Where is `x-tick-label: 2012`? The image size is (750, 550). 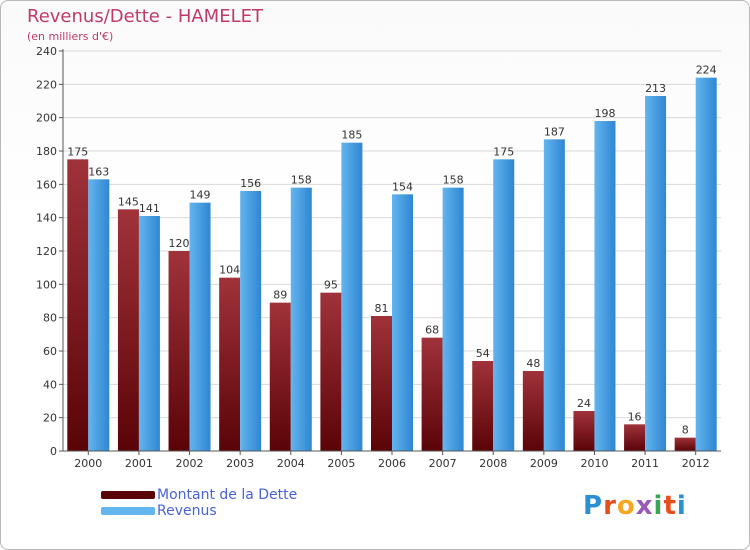
x-tick-label: 2012 is located at coordinates (696, 463).